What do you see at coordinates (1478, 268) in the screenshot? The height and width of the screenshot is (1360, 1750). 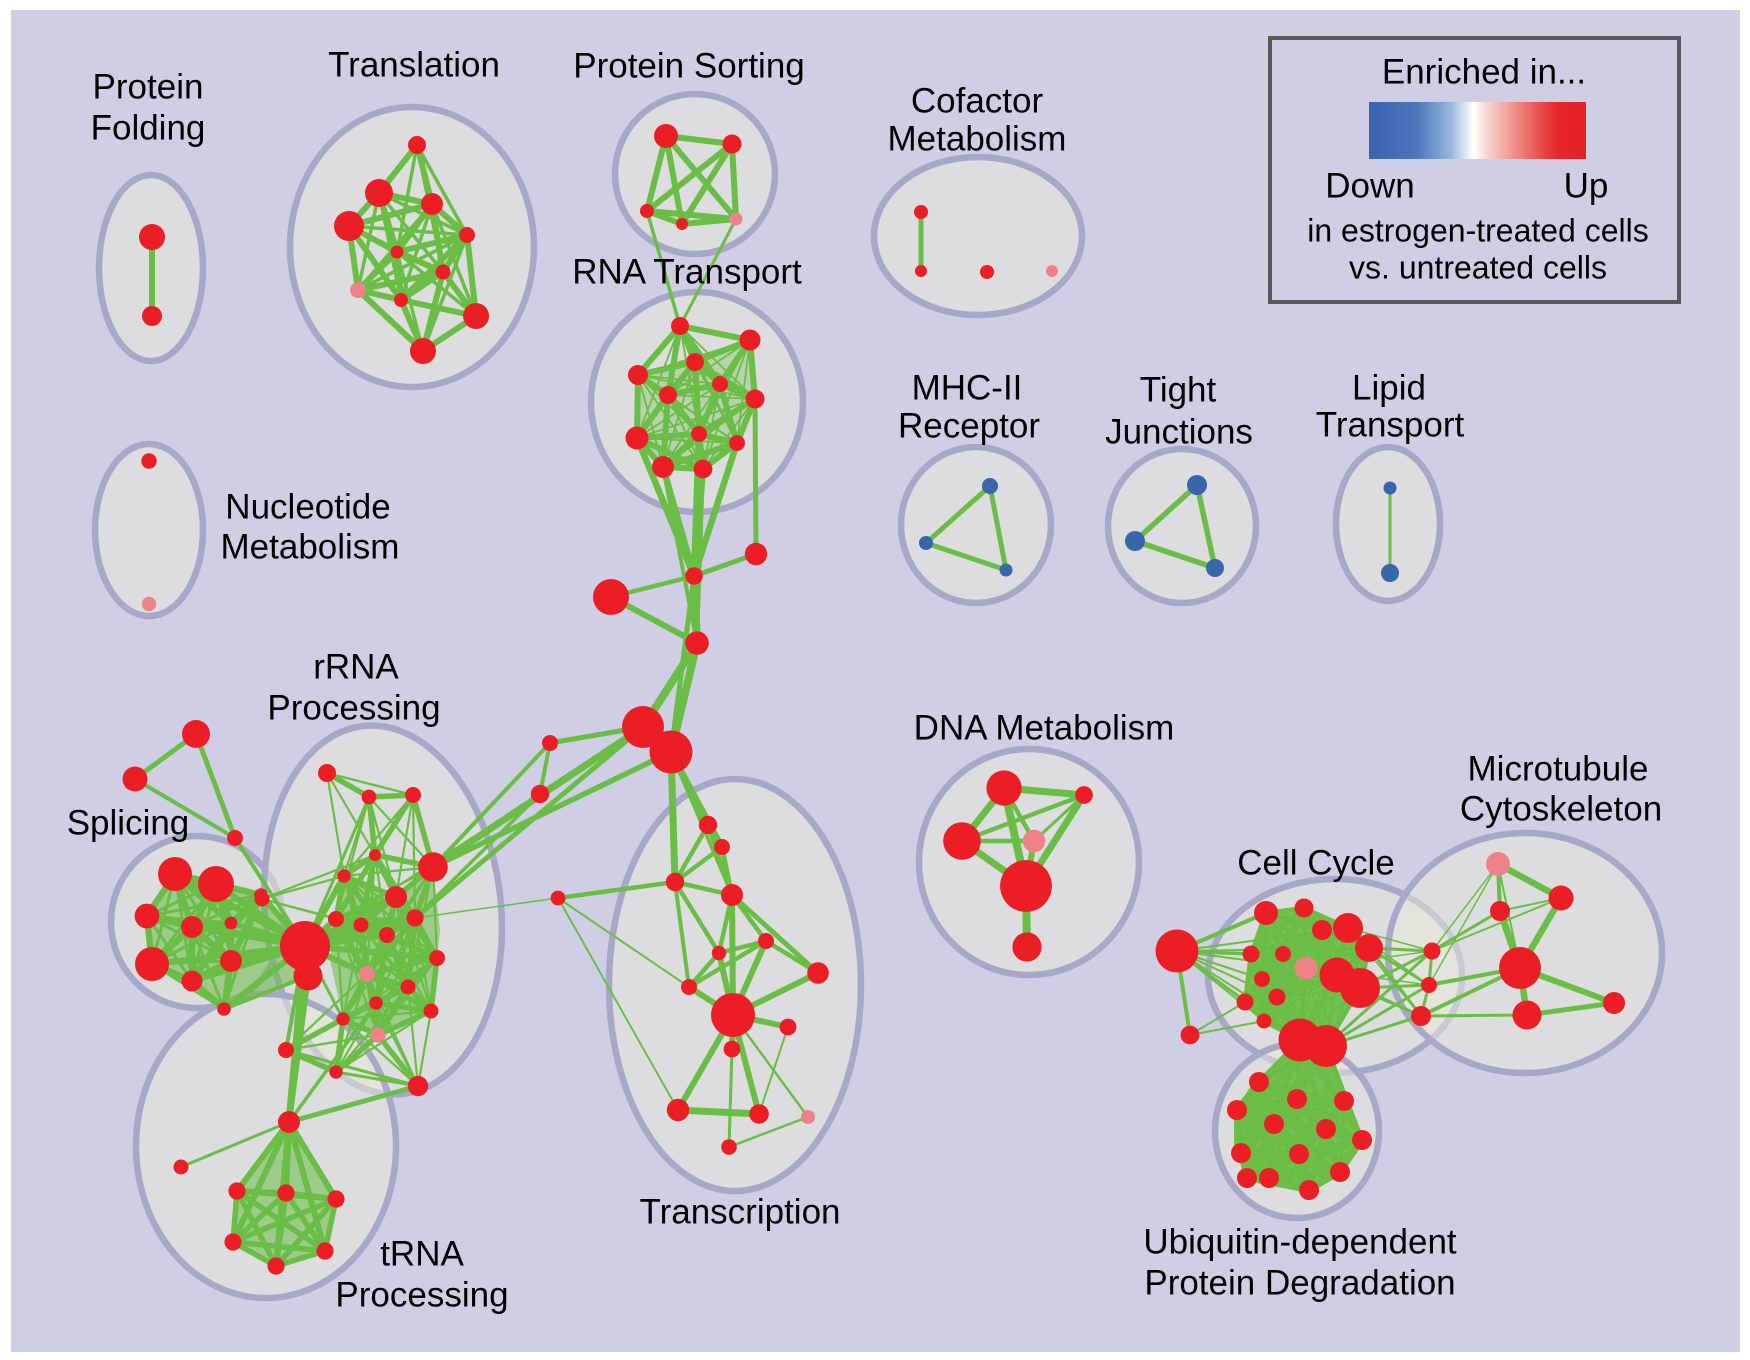 I see `svg-text: vs. untreated cells` at bounding box center [1478, 268].